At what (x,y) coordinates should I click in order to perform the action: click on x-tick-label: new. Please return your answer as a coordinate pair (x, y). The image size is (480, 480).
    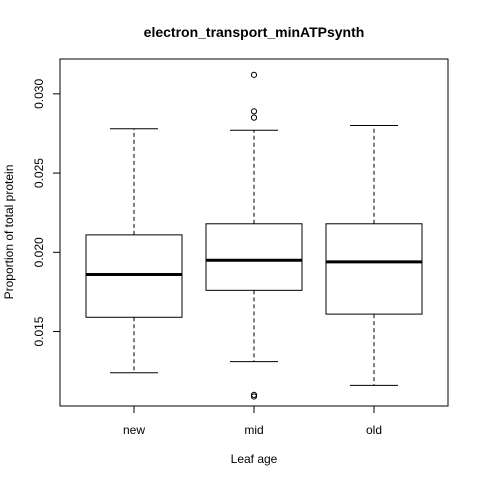
    Looking at the image, I should click on (134, 430).